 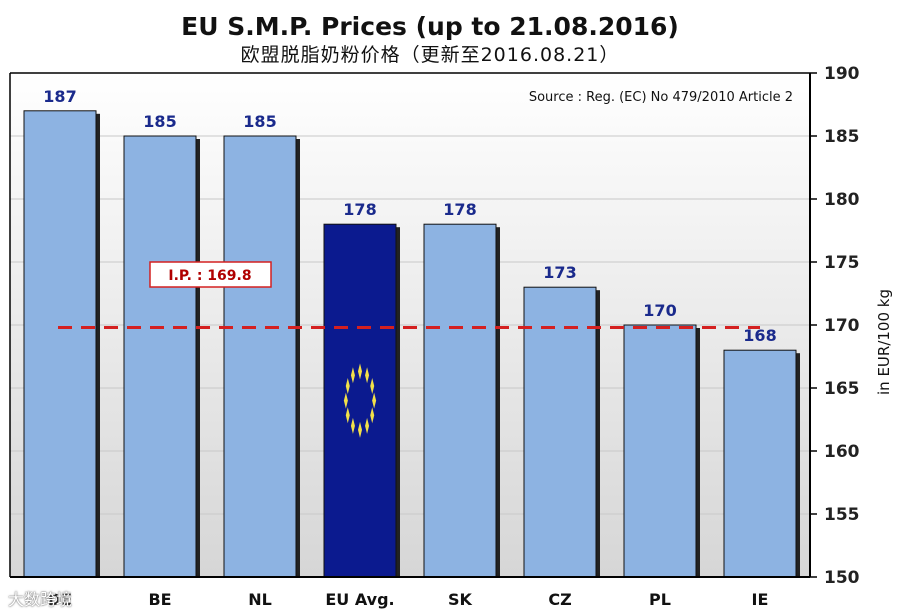 I want to click on y-tick-label: 170, so click(x=842, y=326).